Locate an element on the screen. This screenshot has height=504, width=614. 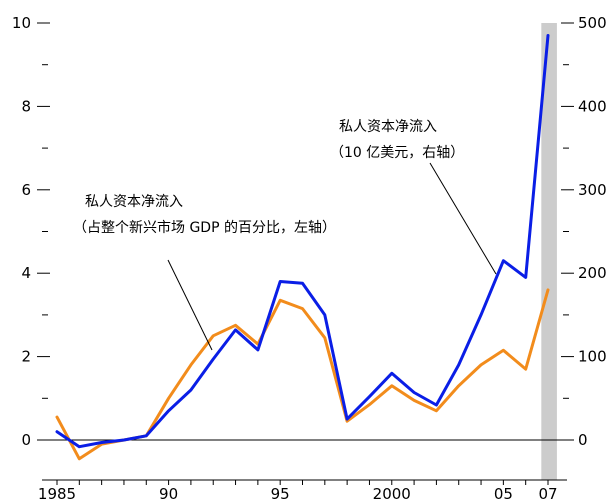
shaded-forecast-region is located at coordinates (549, 251).